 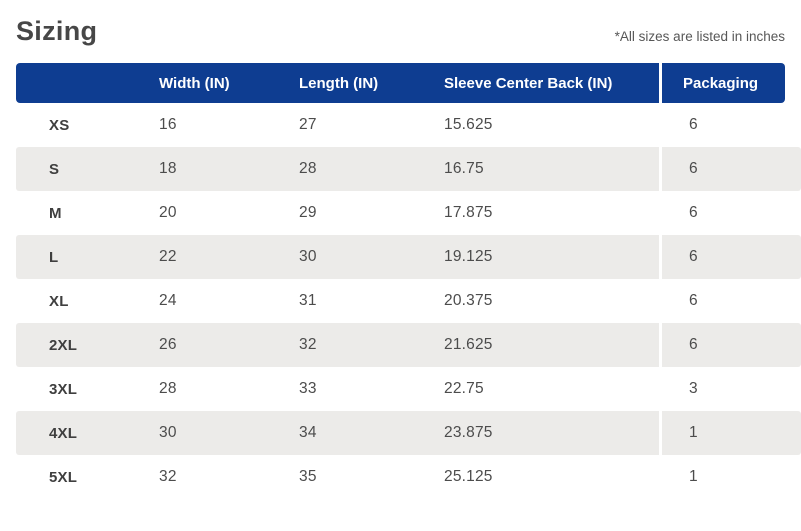 What do you see at coordinates (79, 169) in the screenshot?
I see `size-cell: S` at bounding box center [79, 169].